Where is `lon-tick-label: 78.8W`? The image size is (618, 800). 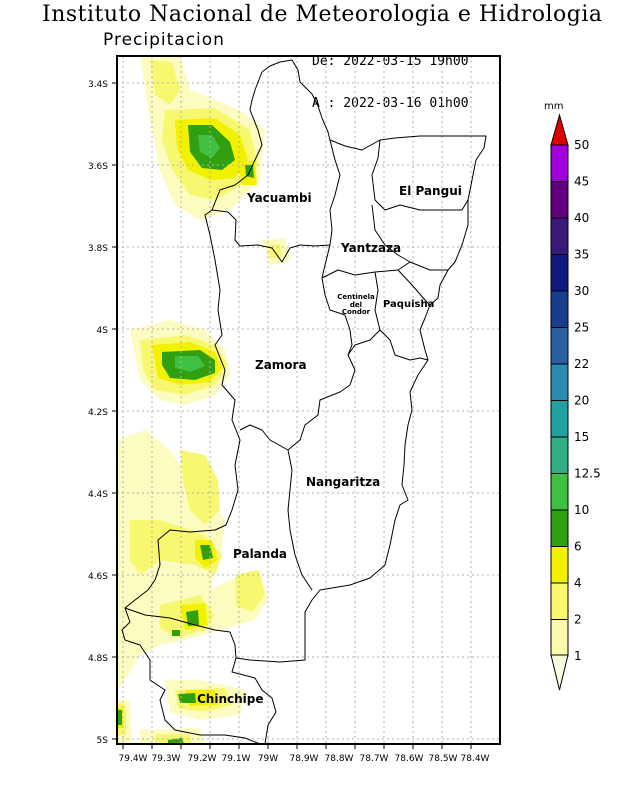
lon-tick-label: 78.8W is located at coordinates (339, 759).